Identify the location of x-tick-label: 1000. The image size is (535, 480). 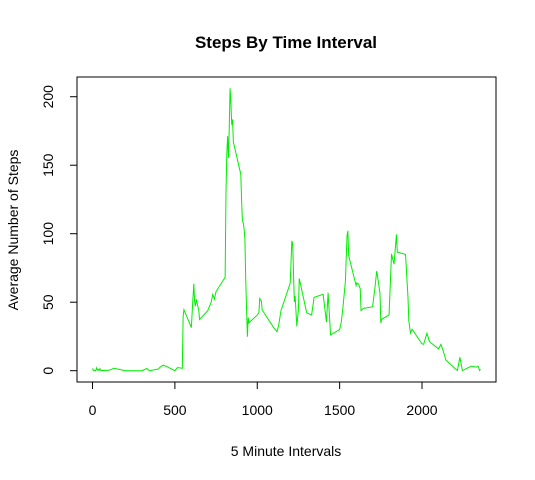
(257, 410).